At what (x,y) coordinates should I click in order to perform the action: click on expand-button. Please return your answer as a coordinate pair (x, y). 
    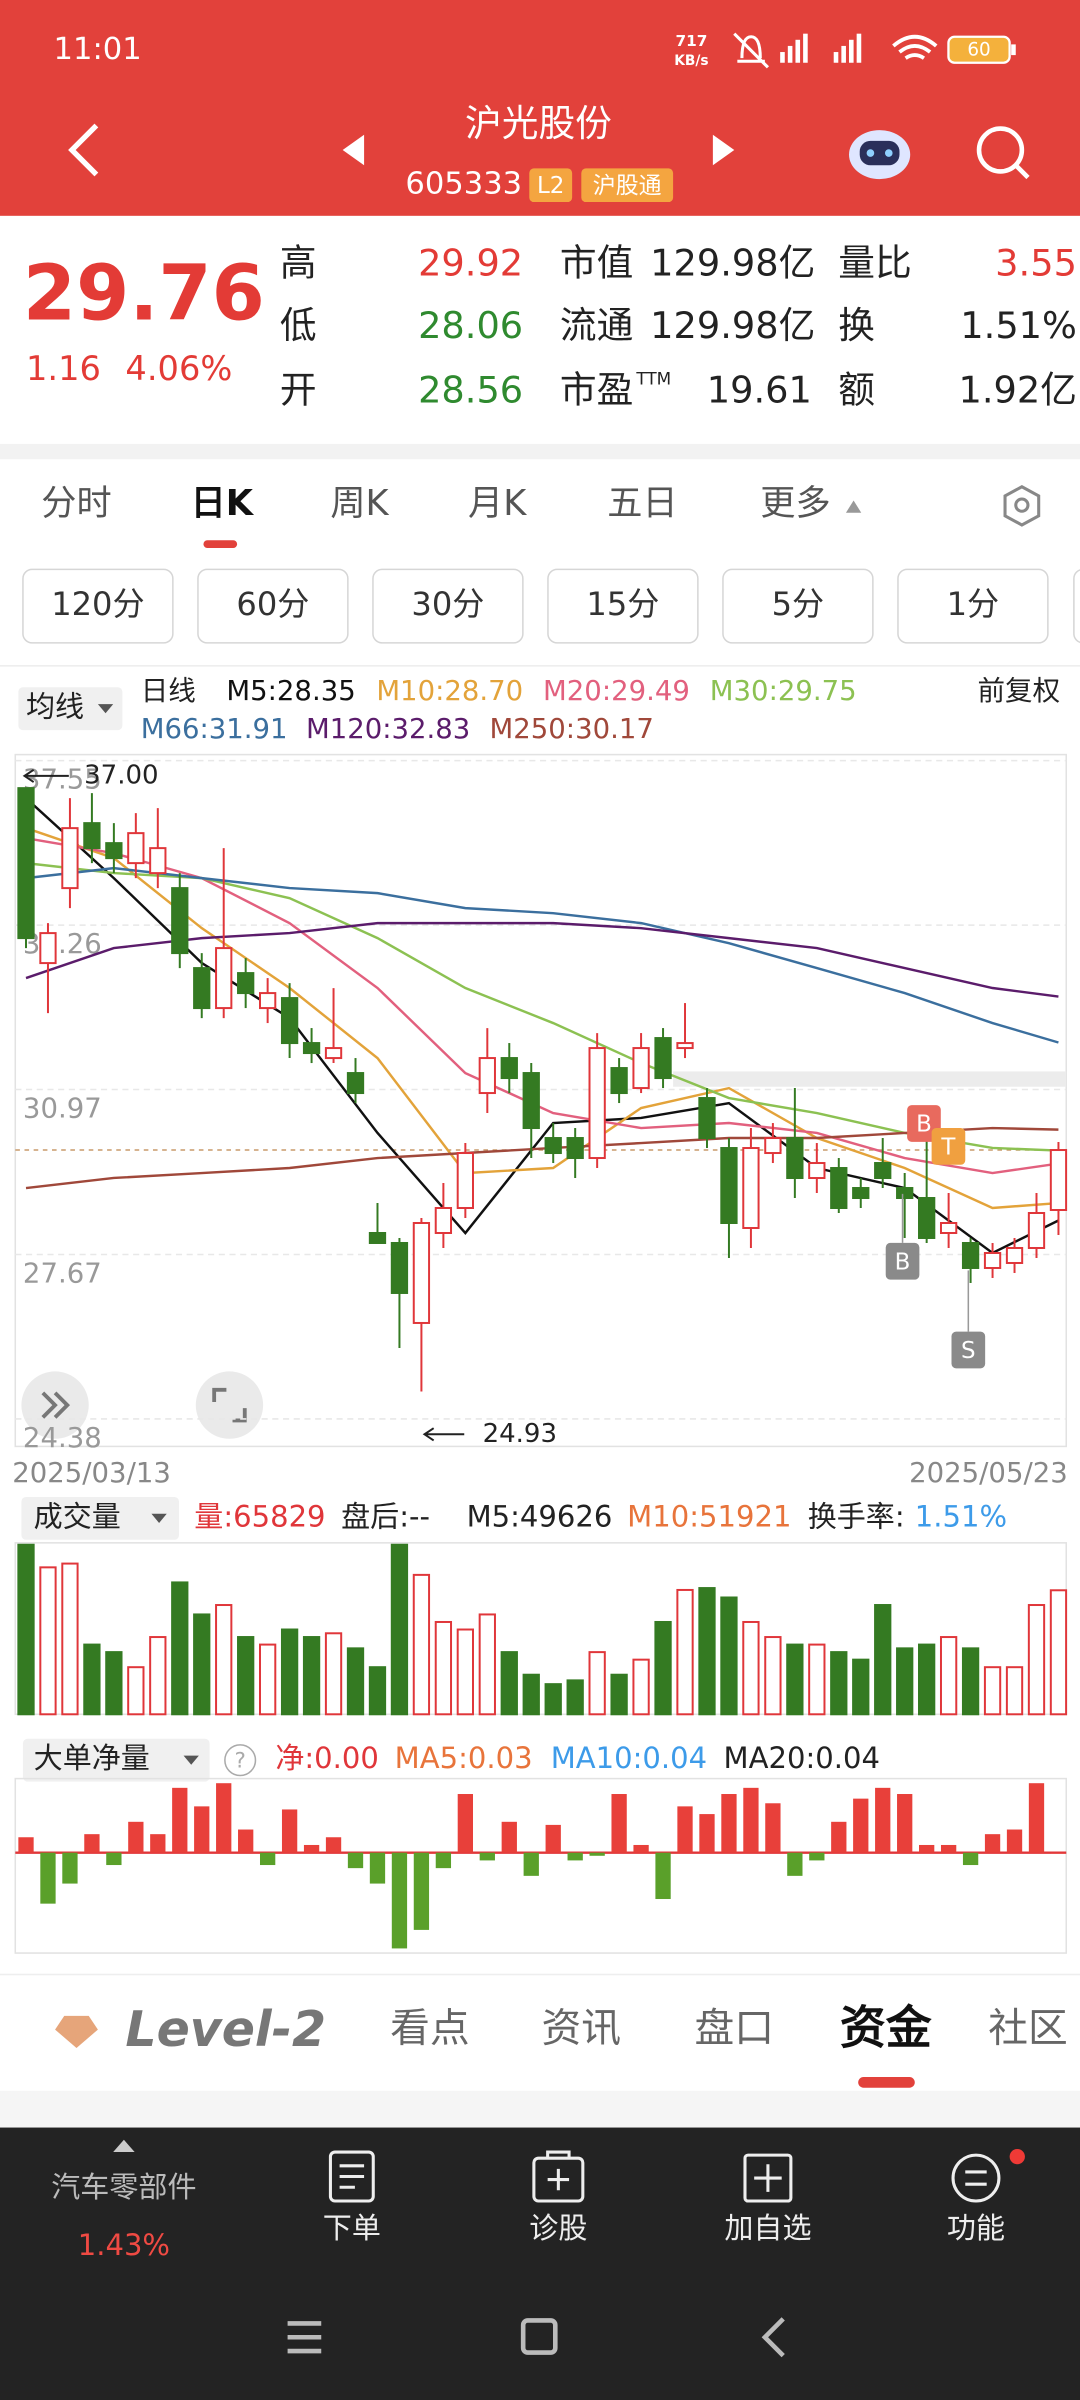
    Looking at the image, I should click on (55, 1405).